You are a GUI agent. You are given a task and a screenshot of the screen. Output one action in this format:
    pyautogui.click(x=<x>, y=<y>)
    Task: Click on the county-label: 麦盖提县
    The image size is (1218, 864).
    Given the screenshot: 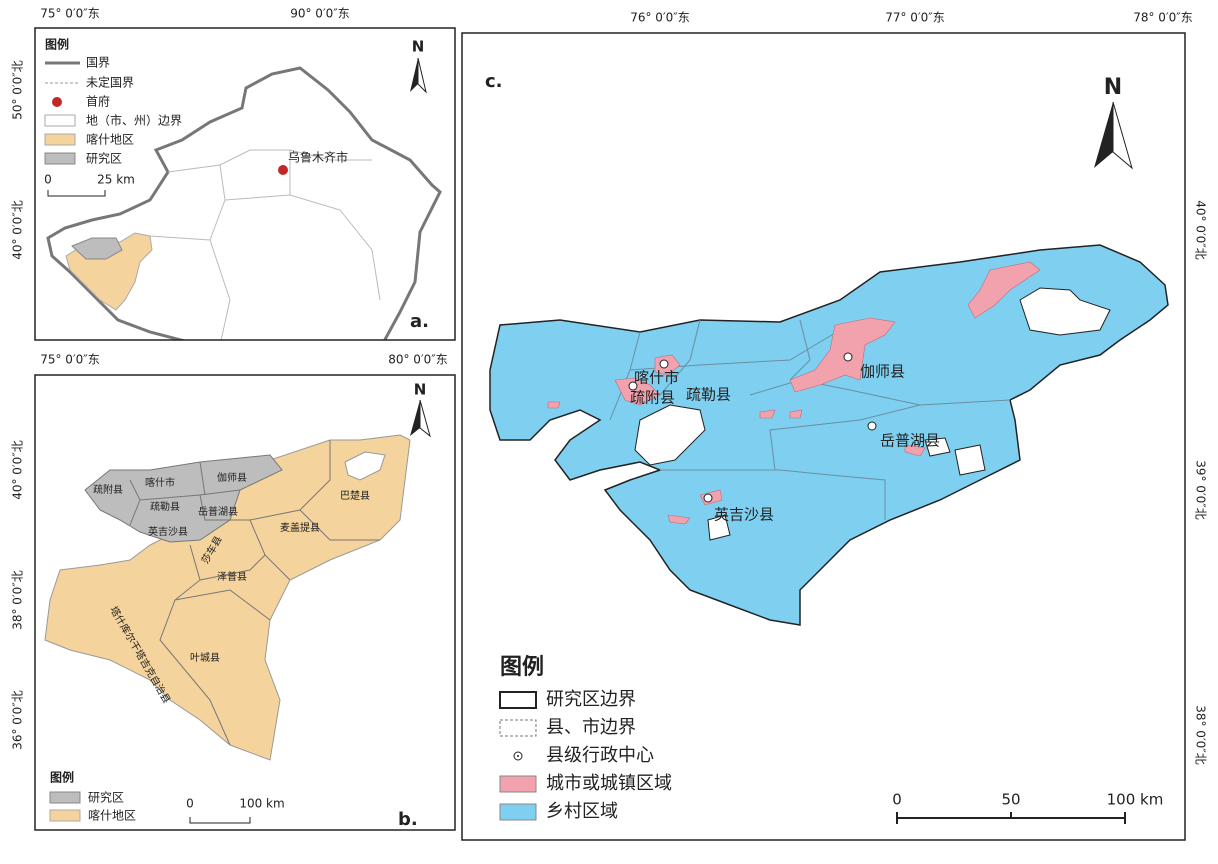 What is the action you would take?
    pyautogui.click(x=300, y=527)
    